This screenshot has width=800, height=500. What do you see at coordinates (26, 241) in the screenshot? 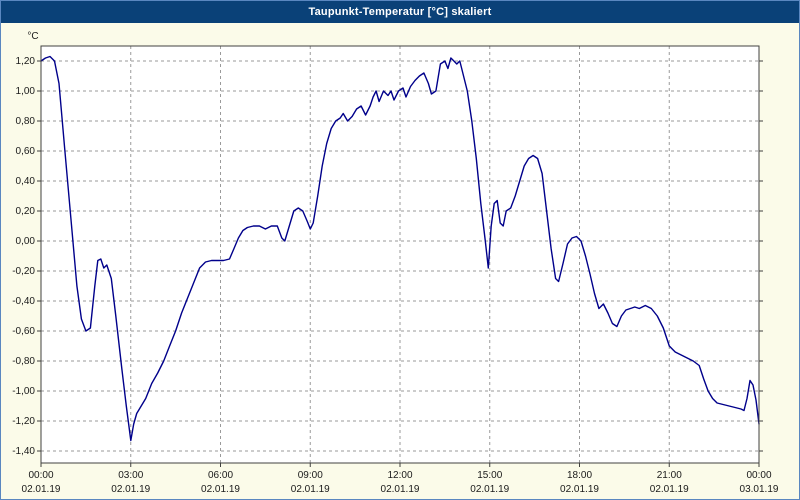
I see `y-tick-label: 0,00` at bounding box center [26, 241].